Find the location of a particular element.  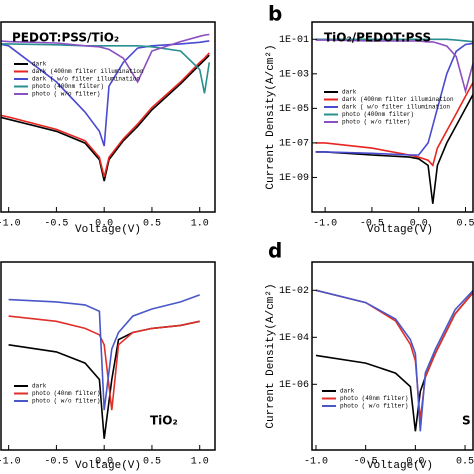

y-tick-label: 1E-01 is located at coordinates (294, 40).